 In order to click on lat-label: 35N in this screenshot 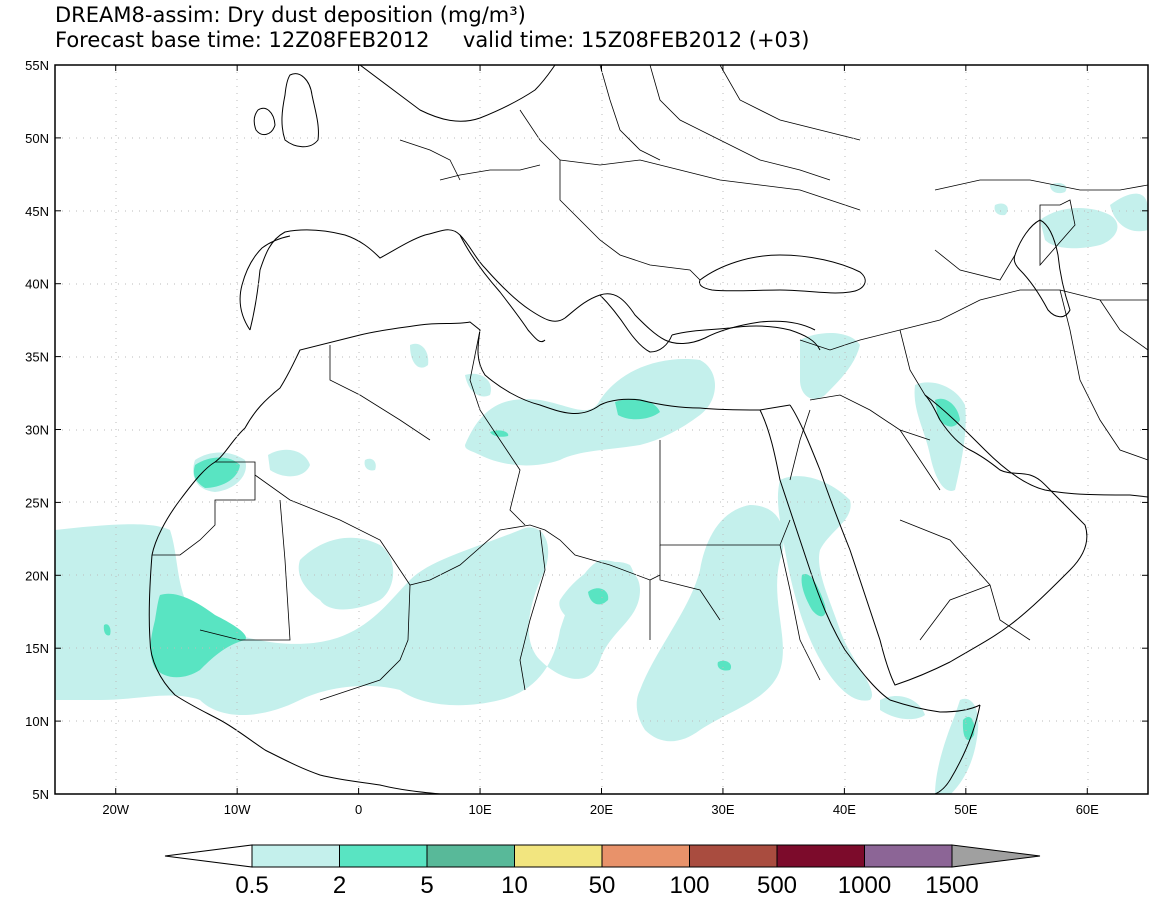, I will do `click(37, 357)`.